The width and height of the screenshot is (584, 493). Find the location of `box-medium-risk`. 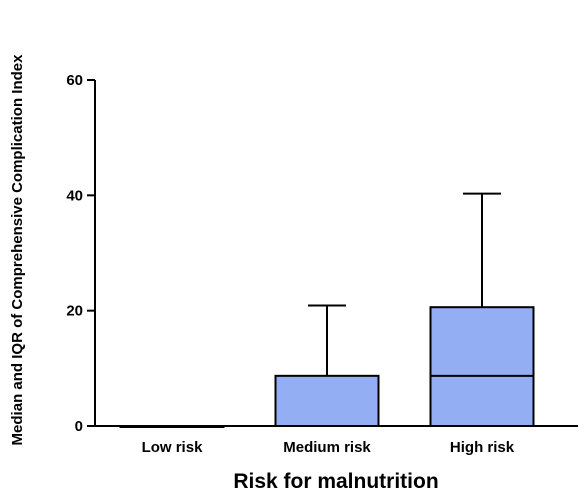

box-medium-risk is located at coordinates (327, 365).